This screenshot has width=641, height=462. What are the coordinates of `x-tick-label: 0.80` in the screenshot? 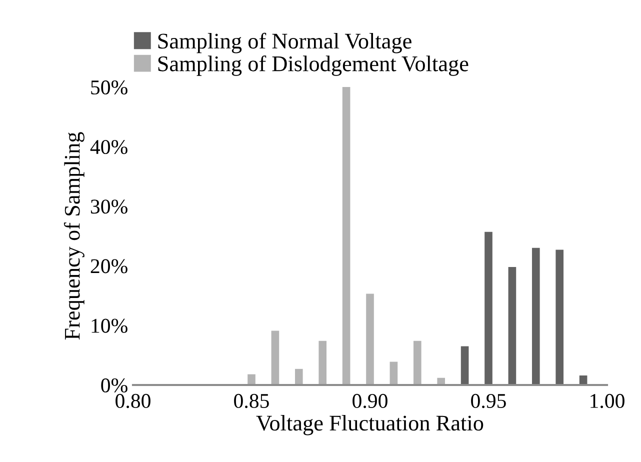 It's located at (133, 401).